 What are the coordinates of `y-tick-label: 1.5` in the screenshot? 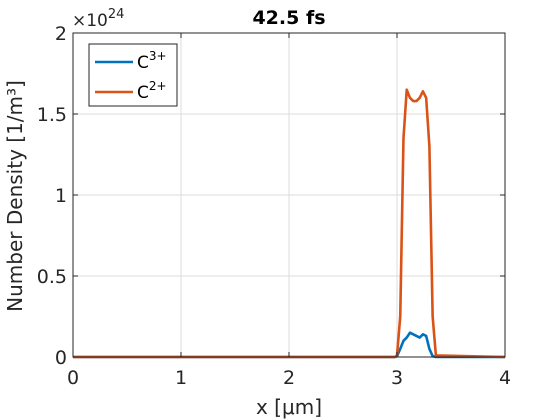 It's located at (52, 115).